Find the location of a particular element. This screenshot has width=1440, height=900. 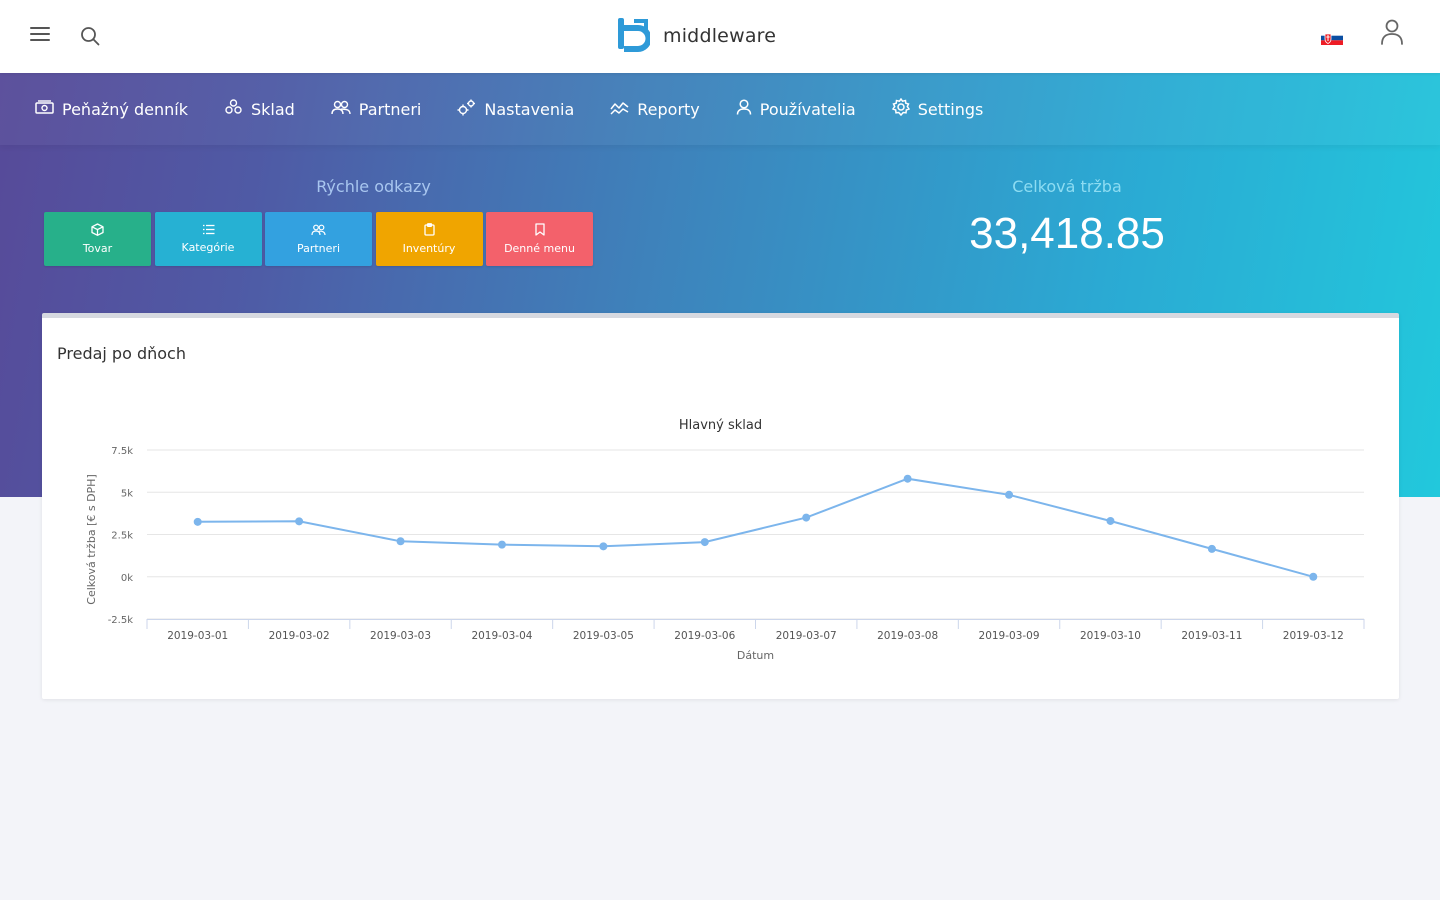

x-tick-label: 2019-03-07 is located at coordinates (806, 636).